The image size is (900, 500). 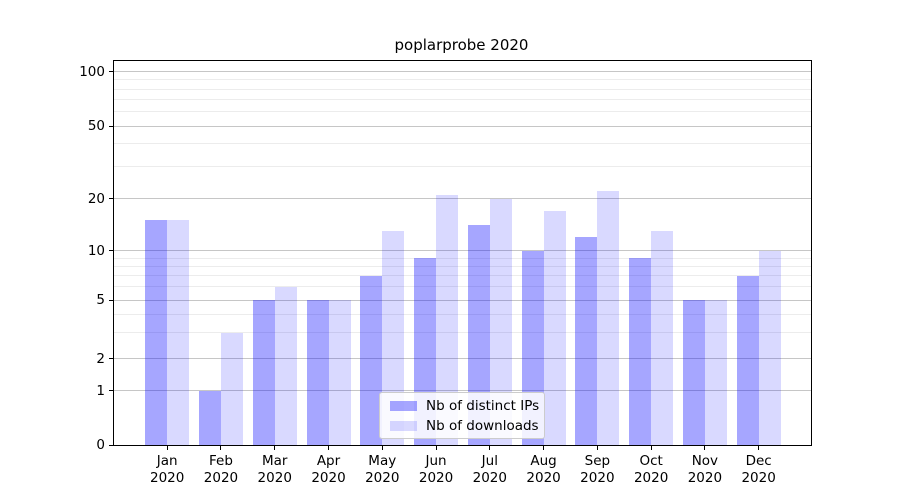 What do you see at coordinates (543, 461) in the screenshot?
I see `x-tick-month-aug: Aug` at bounding box center [543, 461].